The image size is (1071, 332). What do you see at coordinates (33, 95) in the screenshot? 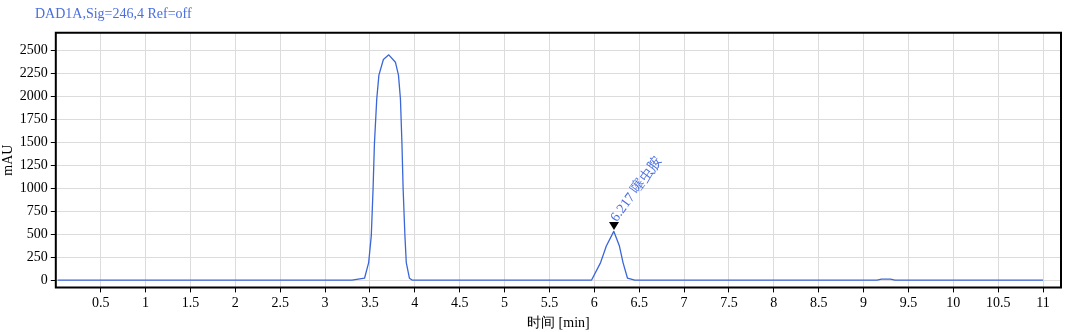
I see `y-tick-label: 2000` at bounding box center [33, 95].